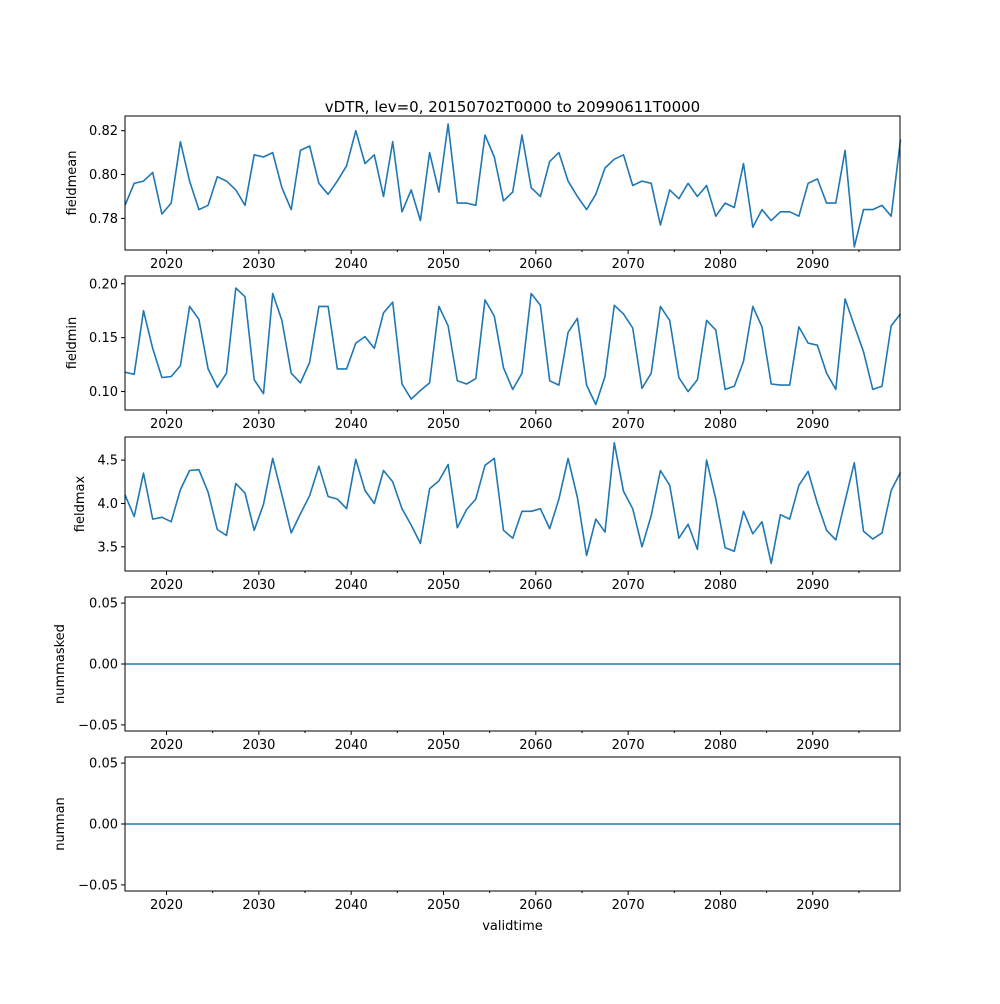 Image resolution: width=1000 pixels, height=1004 pixels. Describe the element at coordinates (103, 338) in the screenshot. I see `y-tick-label: 0.15` at that location.